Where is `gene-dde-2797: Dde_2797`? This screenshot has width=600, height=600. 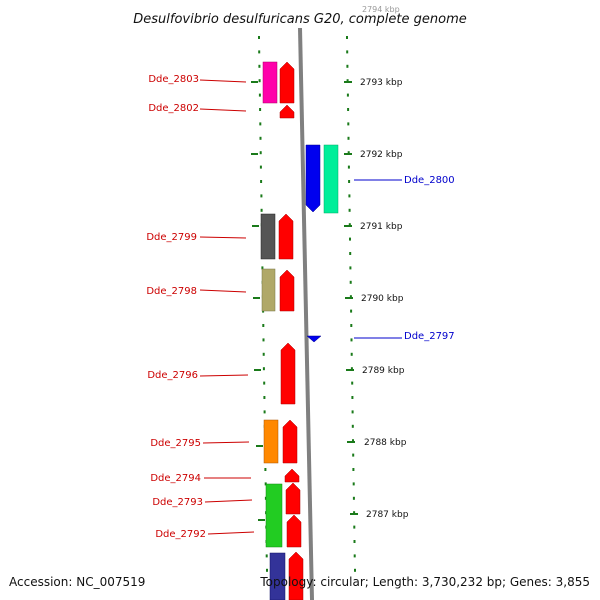
gene-dde-2797: Dde_2797 is located at coordinates (380, 337).